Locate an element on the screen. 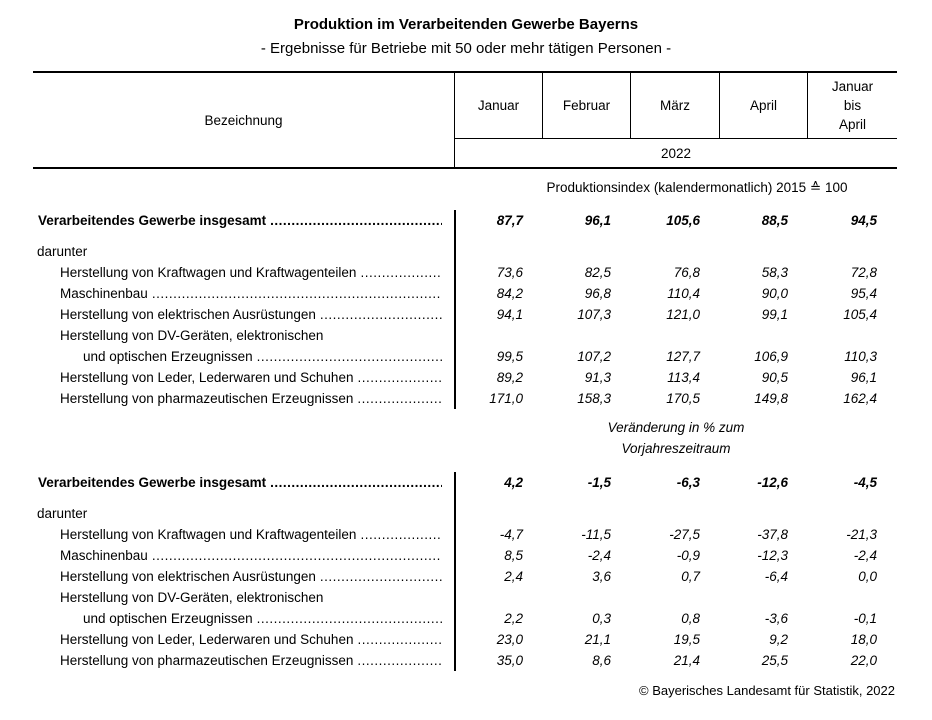 This screenshot has height=720, width=932. header-top-rule is located at coordinates (465, 72).